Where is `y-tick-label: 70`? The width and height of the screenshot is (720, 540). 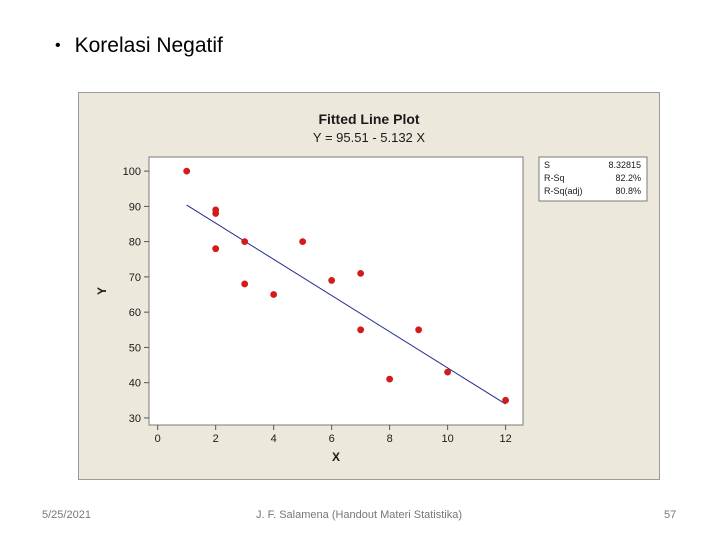 y-tick-label: 70 is located at coordinates (135, 278).